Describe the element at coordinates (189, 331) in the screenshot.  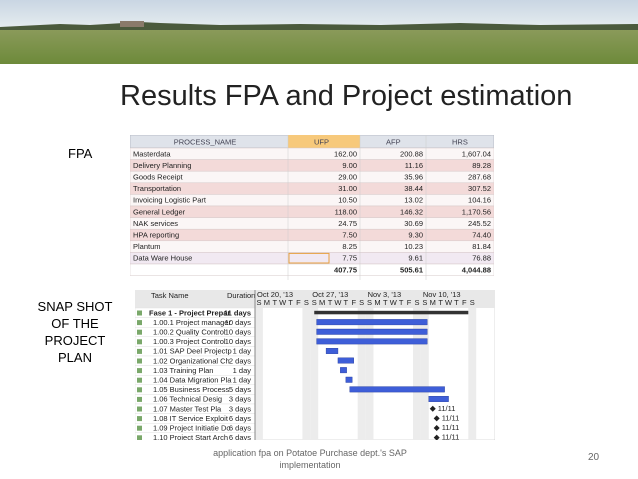
I see `task-name: 1.00.2 Quality Control` at that location.